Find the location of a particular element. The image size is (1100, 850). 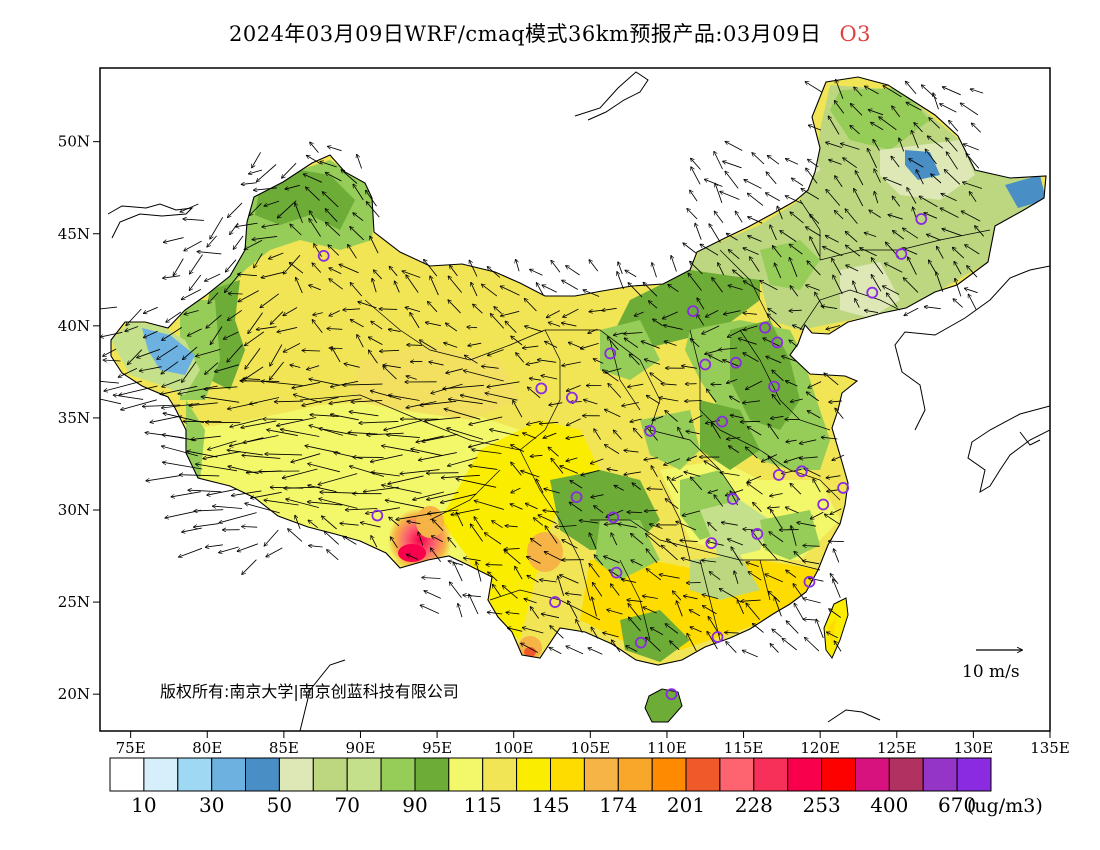

lon-tick-label: 90E is located at coordinates (360, 748).